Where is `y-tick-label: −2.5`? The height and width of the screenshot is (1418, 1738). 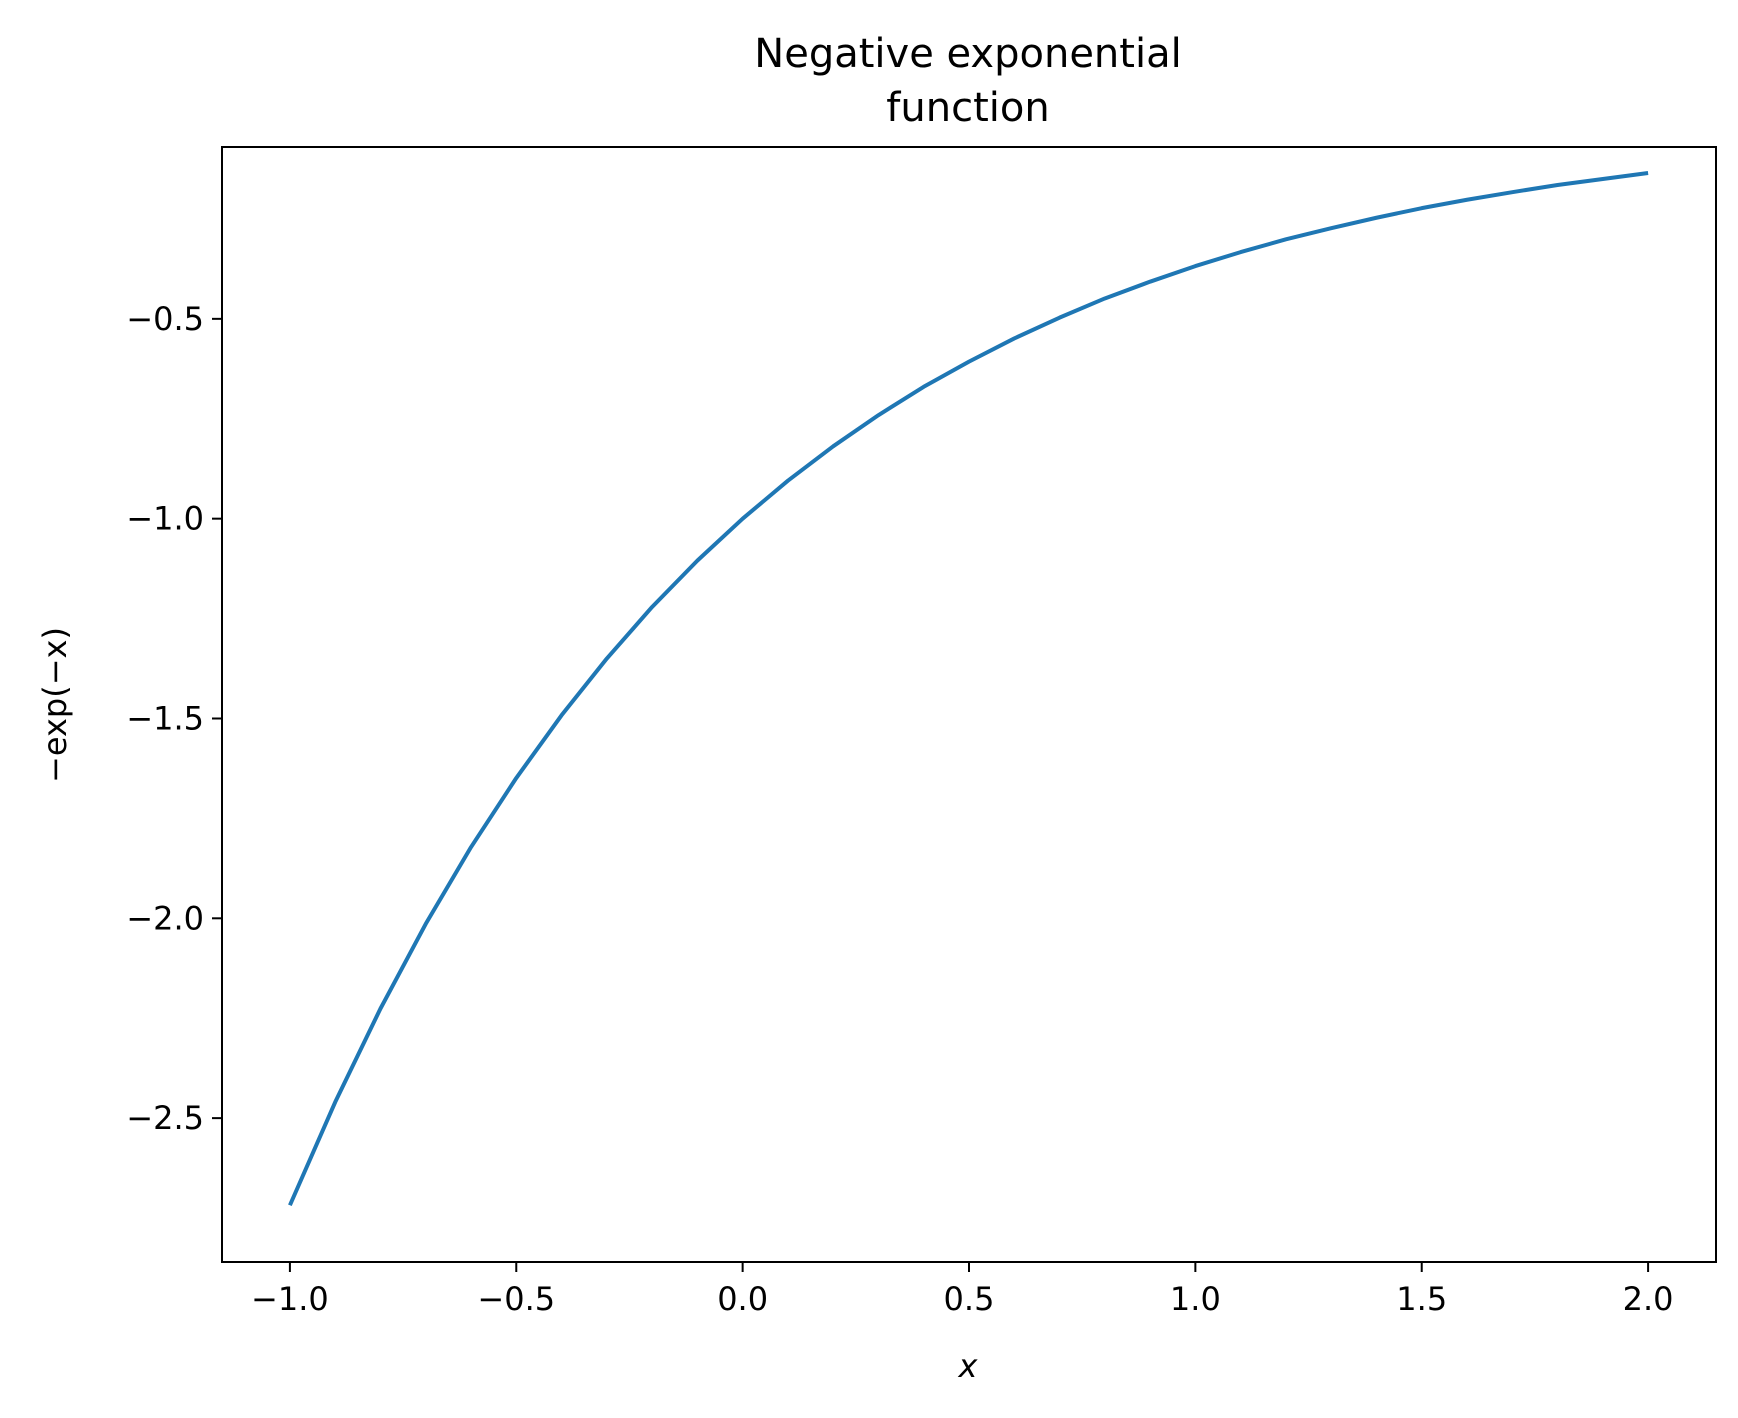 y-tick-label: −2.5 is located at coordinates (165, 1118).